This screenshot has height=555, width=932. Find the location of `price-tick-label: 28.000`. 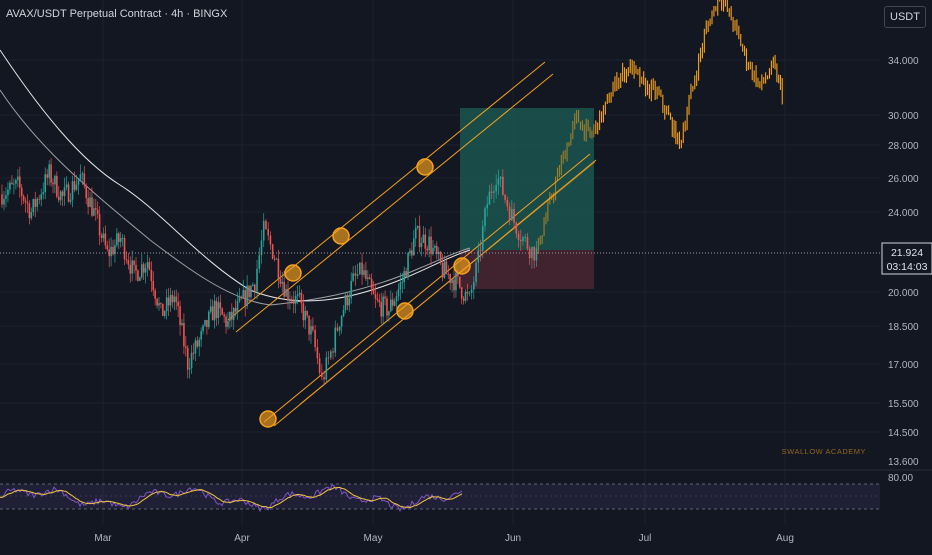

price-tick-label: 28.000 is located at coordinates (903, 146).